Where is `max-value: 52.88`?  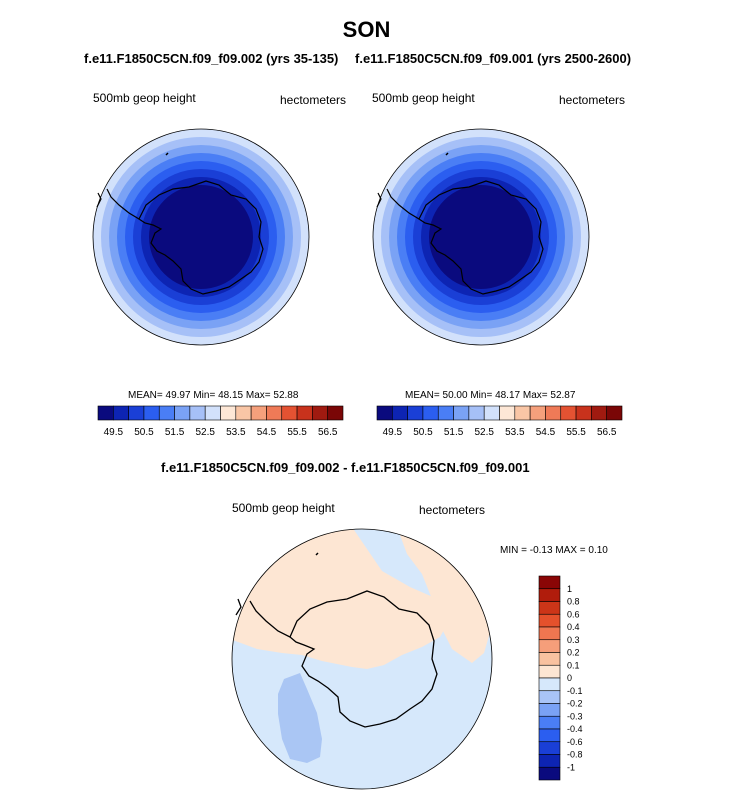 max-value: 52.88 is located at coordinates (286, 395).